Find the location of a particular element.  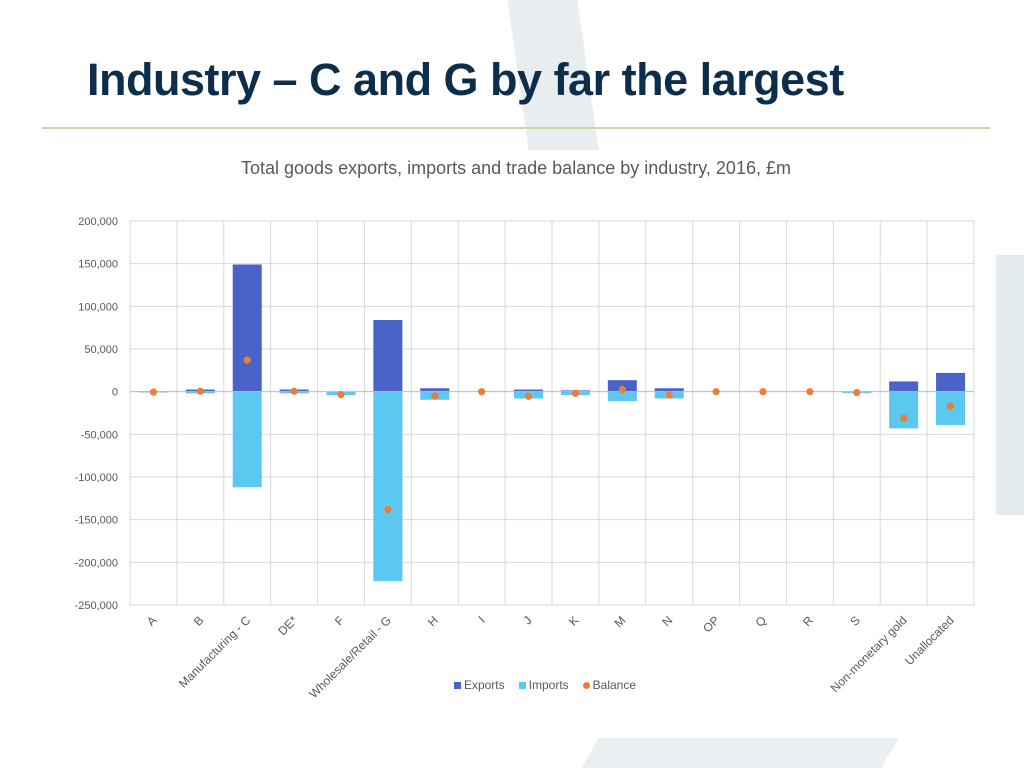

legend-swatch-exports is located at coordinates (457, 685).